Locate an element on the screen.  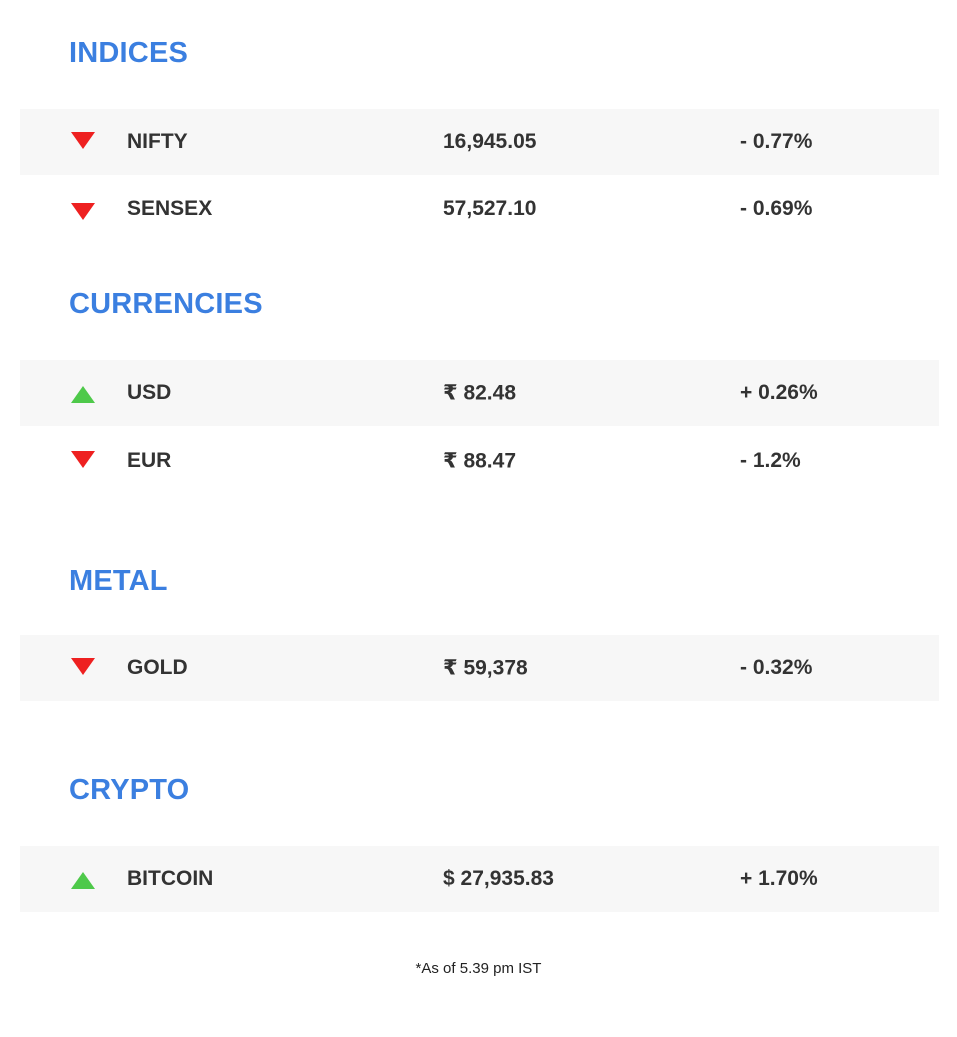
table-row-gold: GOLD ₹ 59,378 - 0.32% is located at coordinates (479, 668).